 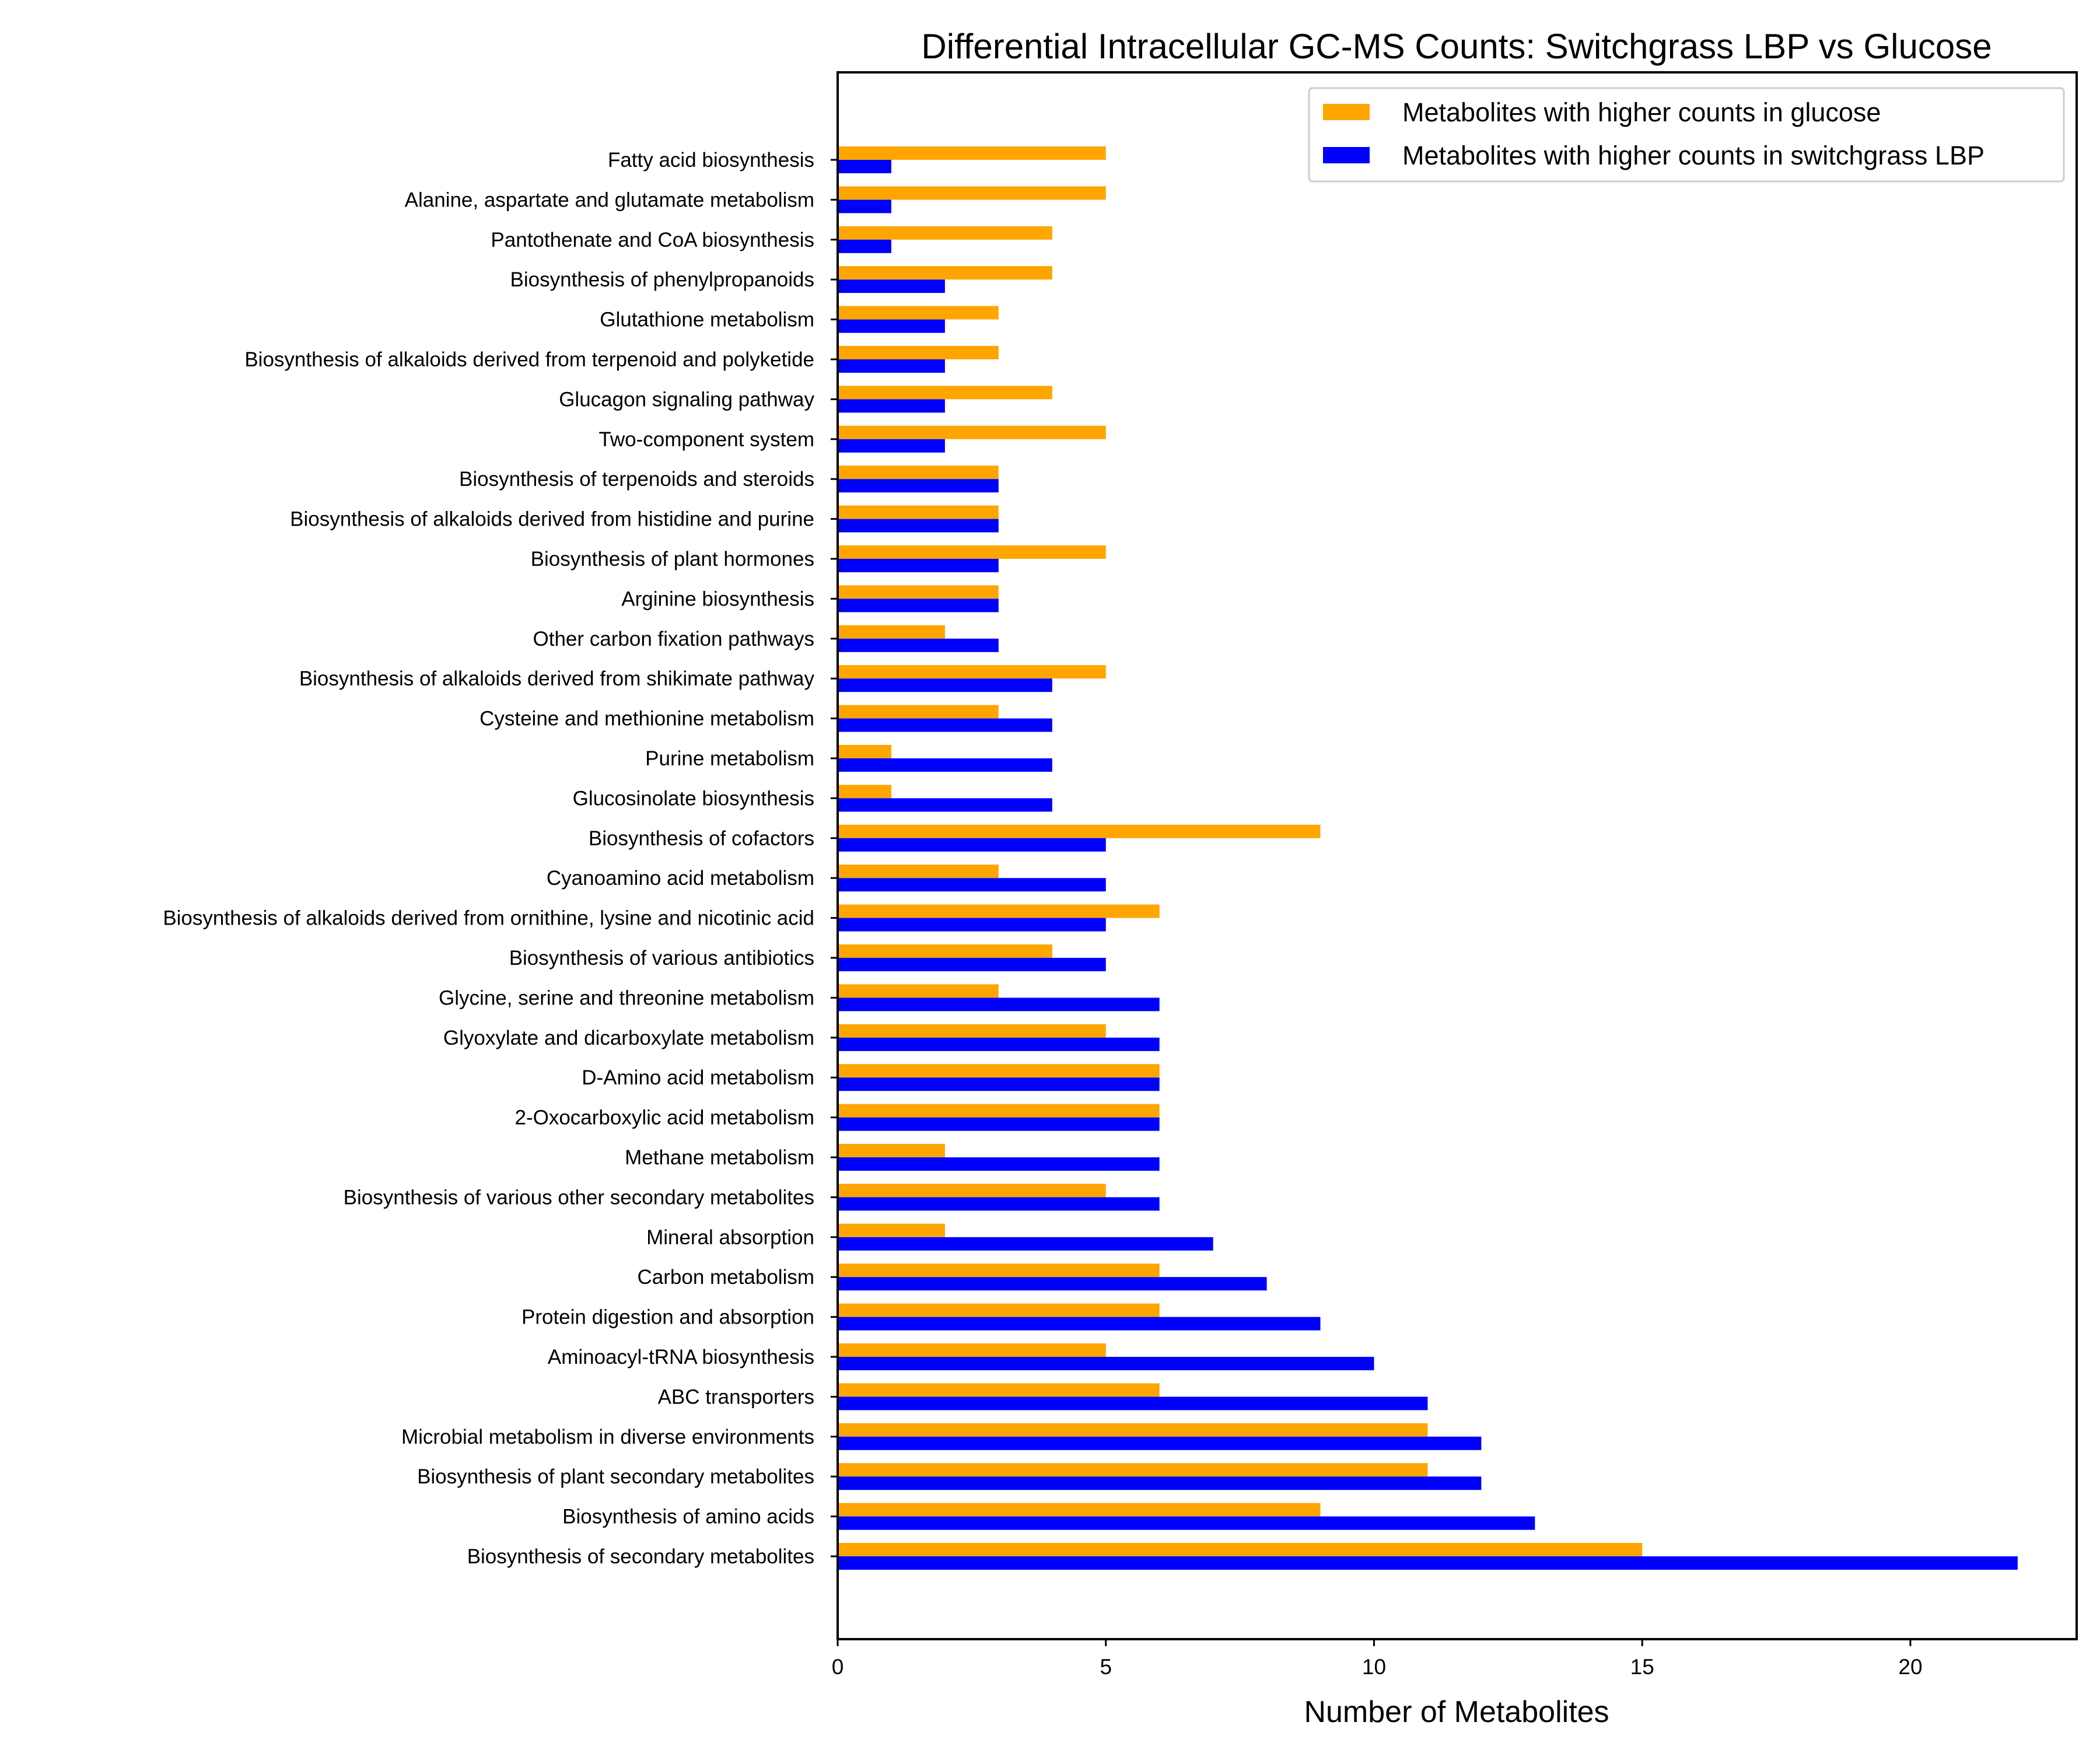 I want to click on bar-switchgrass-biosynthesis-of-cofactors, so click(x=972, y=845).